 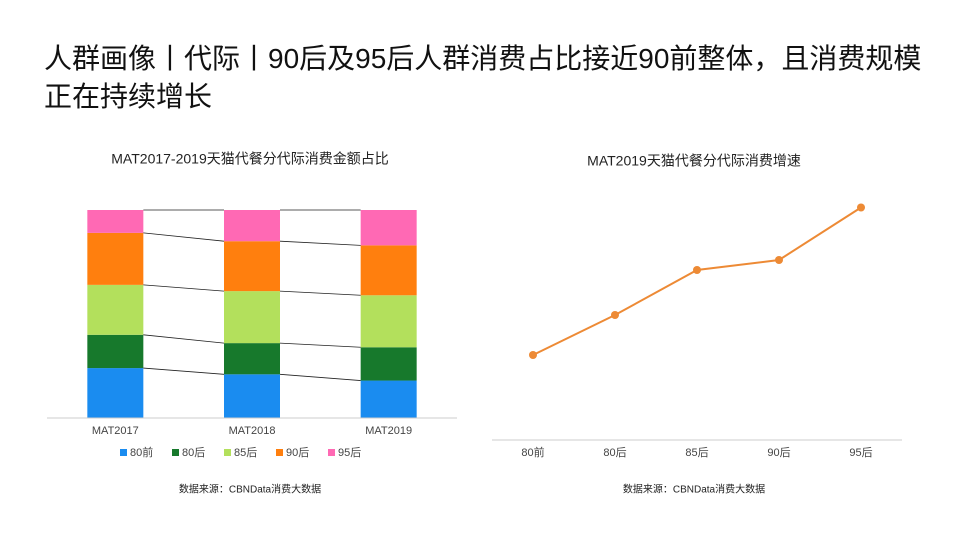 I want to click on legend-label: 85后, so click(x=245, y=452).